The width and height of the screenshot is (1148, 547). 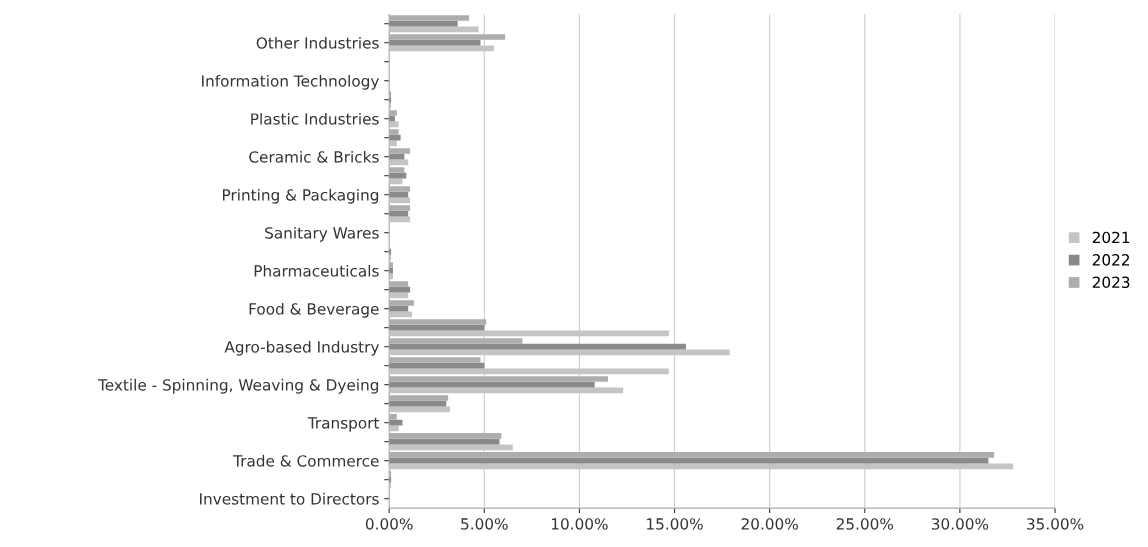 What do you see at coordinates (314, 156) in the screenshot?
I see `y-tick-label: Ceramic & Bricks` at bounding box center [314, 156].